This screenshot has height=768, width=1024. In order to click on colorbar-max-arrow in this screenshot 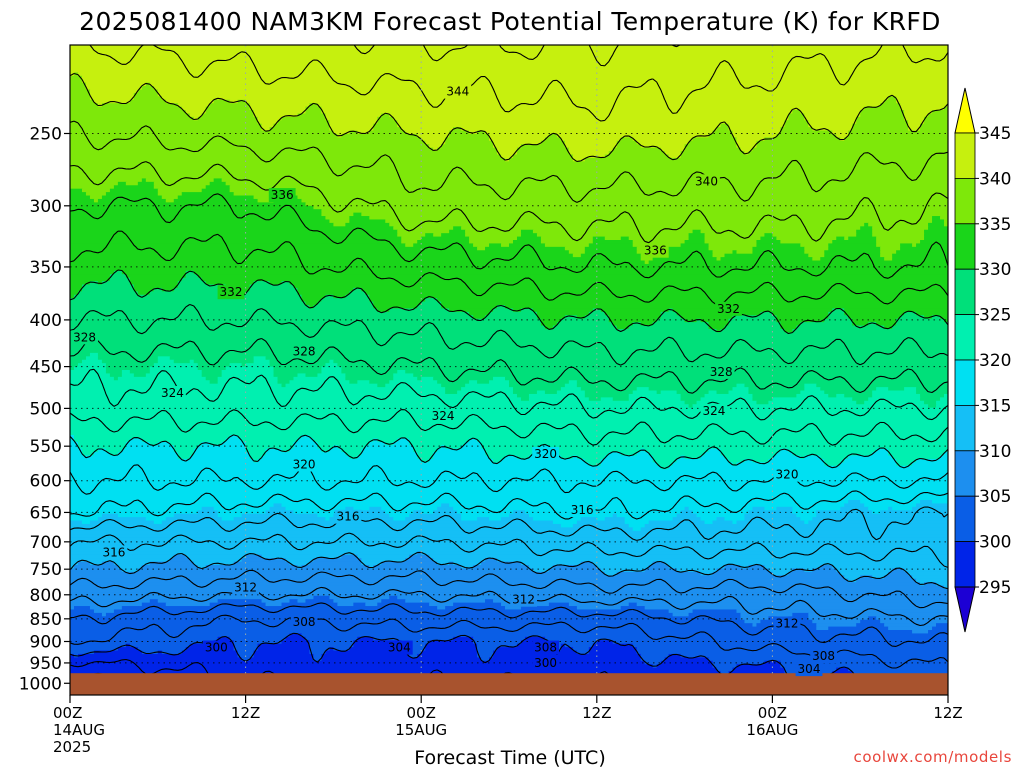, I will do `click(965, 110)`.